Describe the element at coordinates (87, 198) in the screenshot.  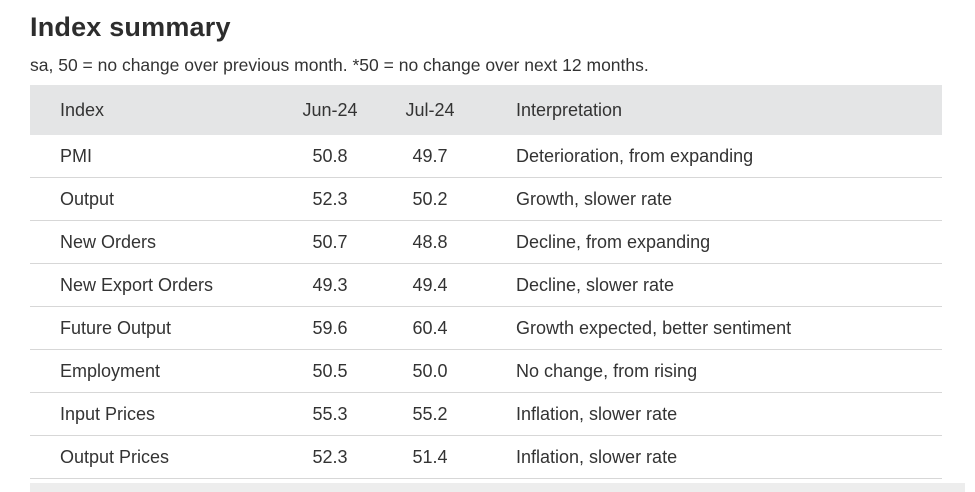
I see `cell-index-name: Output` at that location.